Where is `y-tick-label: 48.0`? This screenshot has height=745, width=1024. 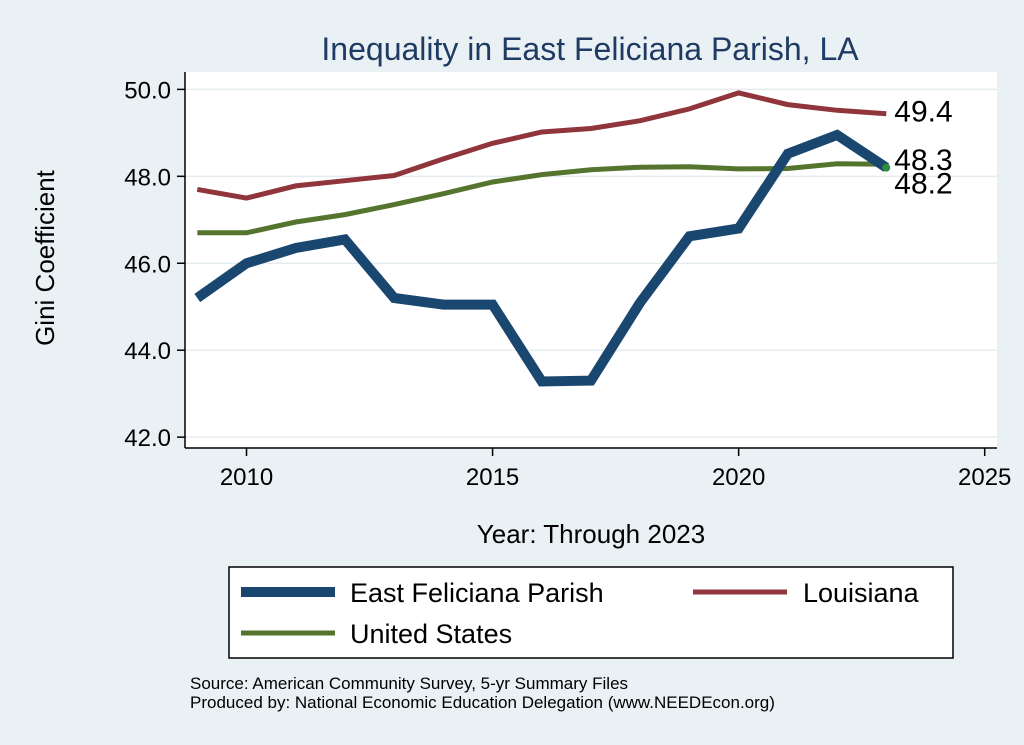
y-tick-label: 48.0 is located at coordinates (147, 177).